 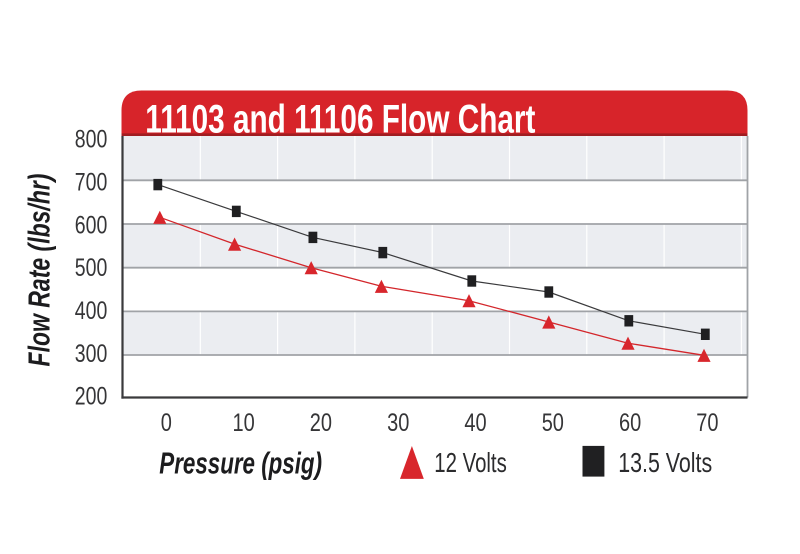 What do you see at coordinates (91, 268) in the screenshot?
I see `svg-text: 500` at bounding box center [91, 268].